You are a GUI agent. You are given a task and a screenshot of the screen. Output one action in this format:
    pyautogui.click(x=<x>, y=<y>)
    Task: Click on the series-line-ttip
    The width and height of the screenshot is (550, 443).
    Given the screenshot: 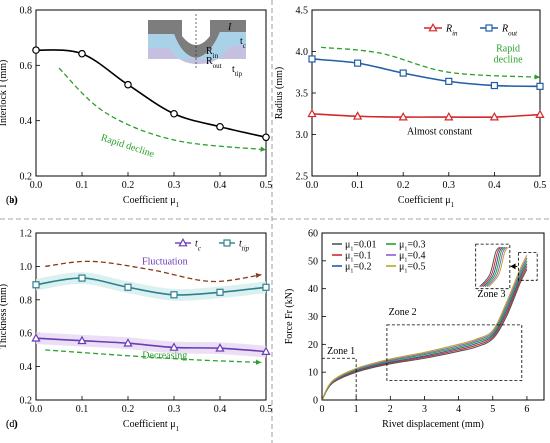 What is the action you would take?
    pyautogui.click(x=151, y=286)
    